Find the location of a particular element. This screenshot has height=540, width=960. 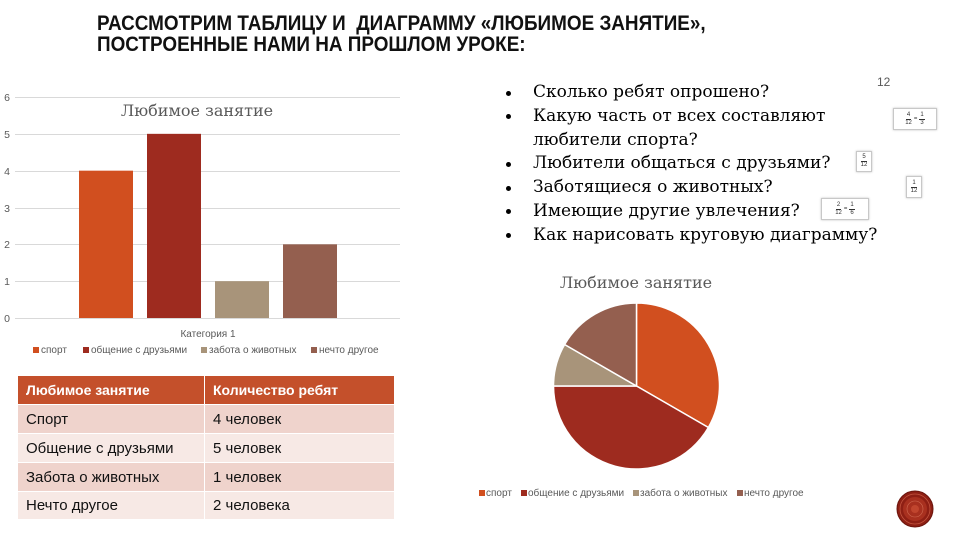

fraction-hint-animals: 1 12 is located at coordinates (914, 187).